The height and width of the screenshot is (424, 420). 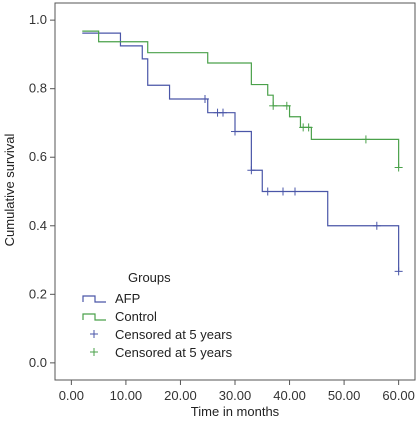 What do you see at coordinates (127, 298) in the screenshot?
I see `legend-label: AFP` at bounding box center [127, 298].